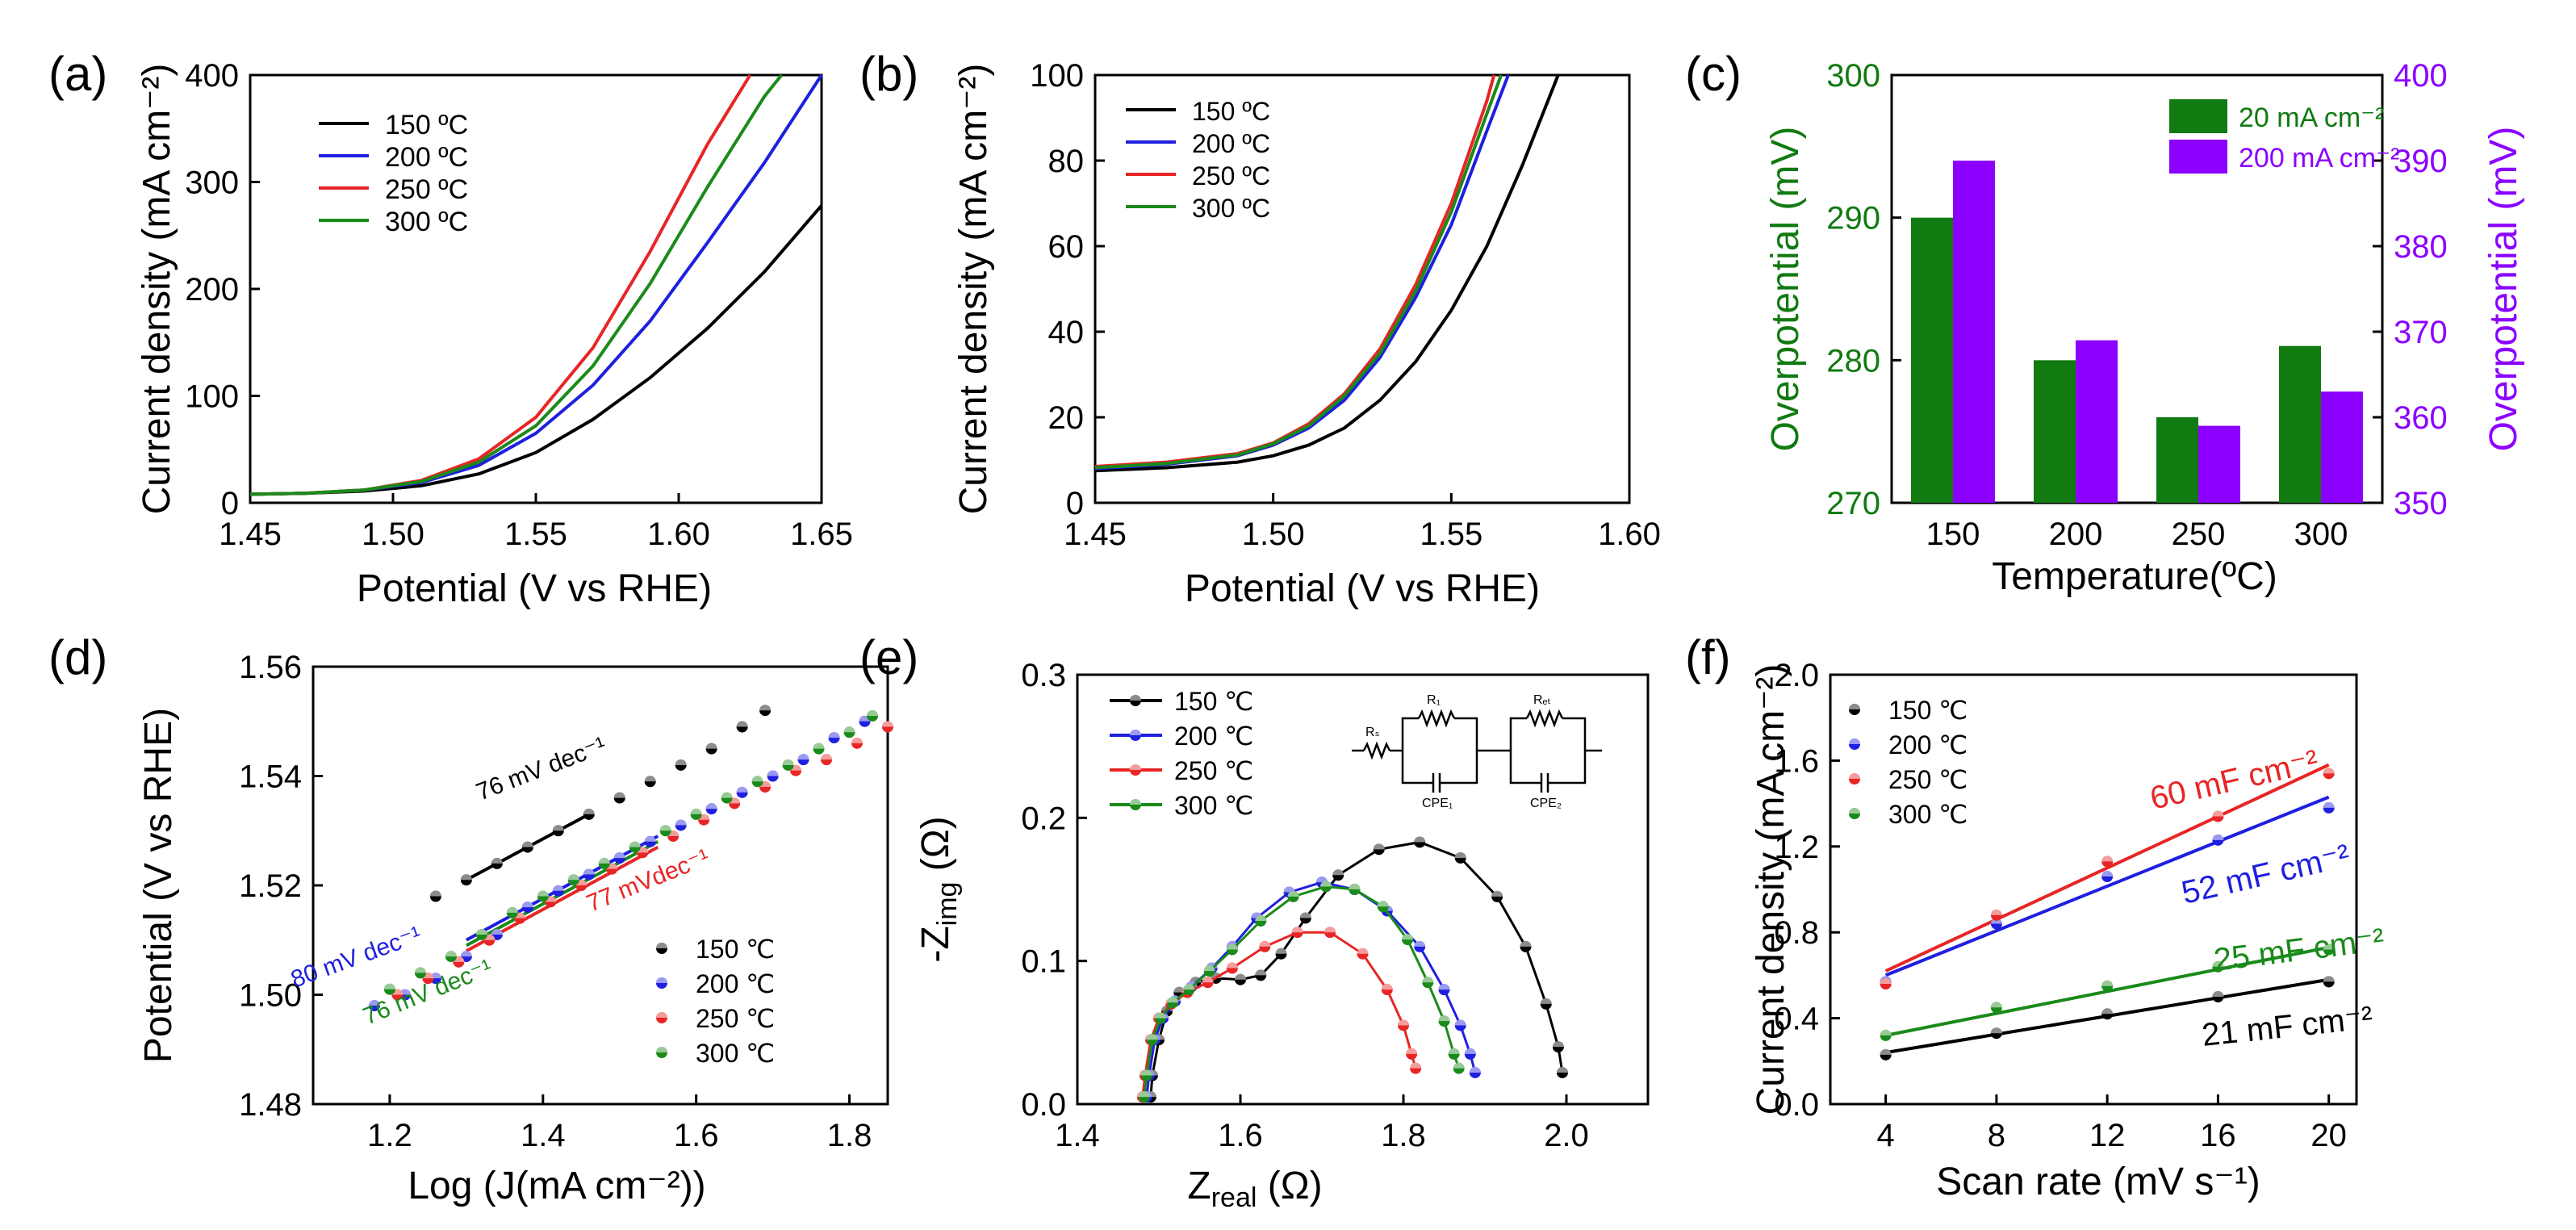 This screenshot has height=1230, width=2576. I want to click on y-axis-label-f: Current density (mA cm⁻²), so click(1771, 889).